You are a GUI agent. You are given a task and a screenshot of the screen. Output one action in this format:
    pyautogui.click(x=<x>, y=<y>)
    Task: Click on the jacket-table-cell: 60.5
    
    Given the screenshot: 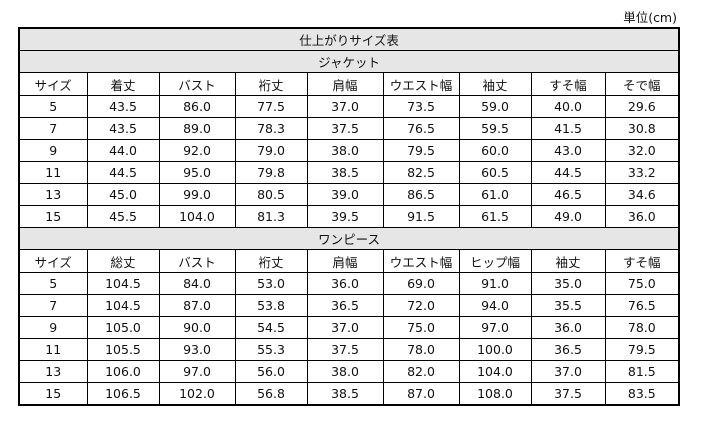 What is the action you would take?
    pyautogui.click(x=495, y=172)
    